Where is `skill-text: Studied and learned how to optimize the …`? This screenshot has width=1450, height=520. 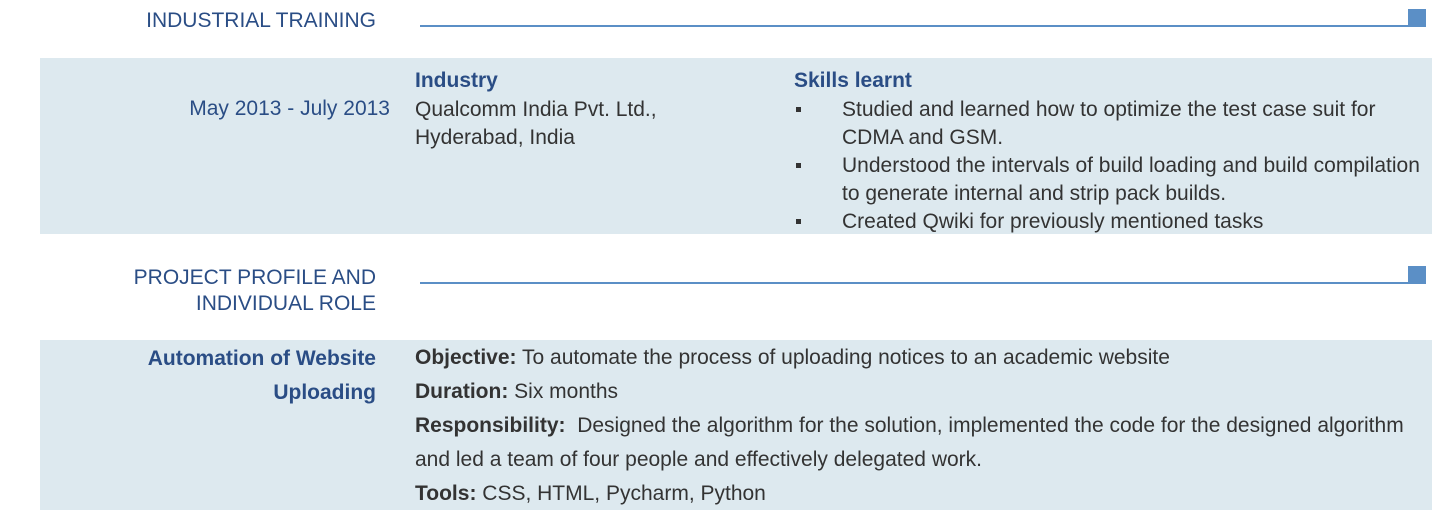
skill-text: Studied and learned how to optimize the … is located at coordinates (1109, 123).